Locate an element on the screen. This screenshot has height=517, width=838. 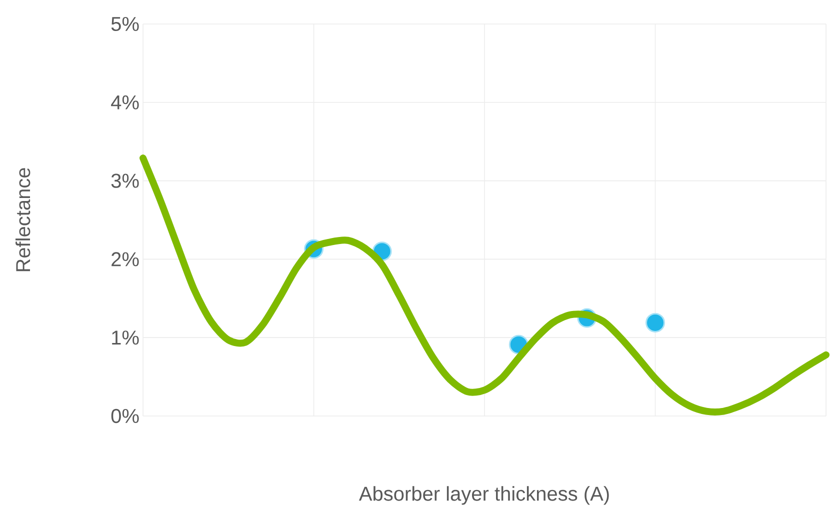
y-tick-label: 3% is located at coordinates (125, 181).